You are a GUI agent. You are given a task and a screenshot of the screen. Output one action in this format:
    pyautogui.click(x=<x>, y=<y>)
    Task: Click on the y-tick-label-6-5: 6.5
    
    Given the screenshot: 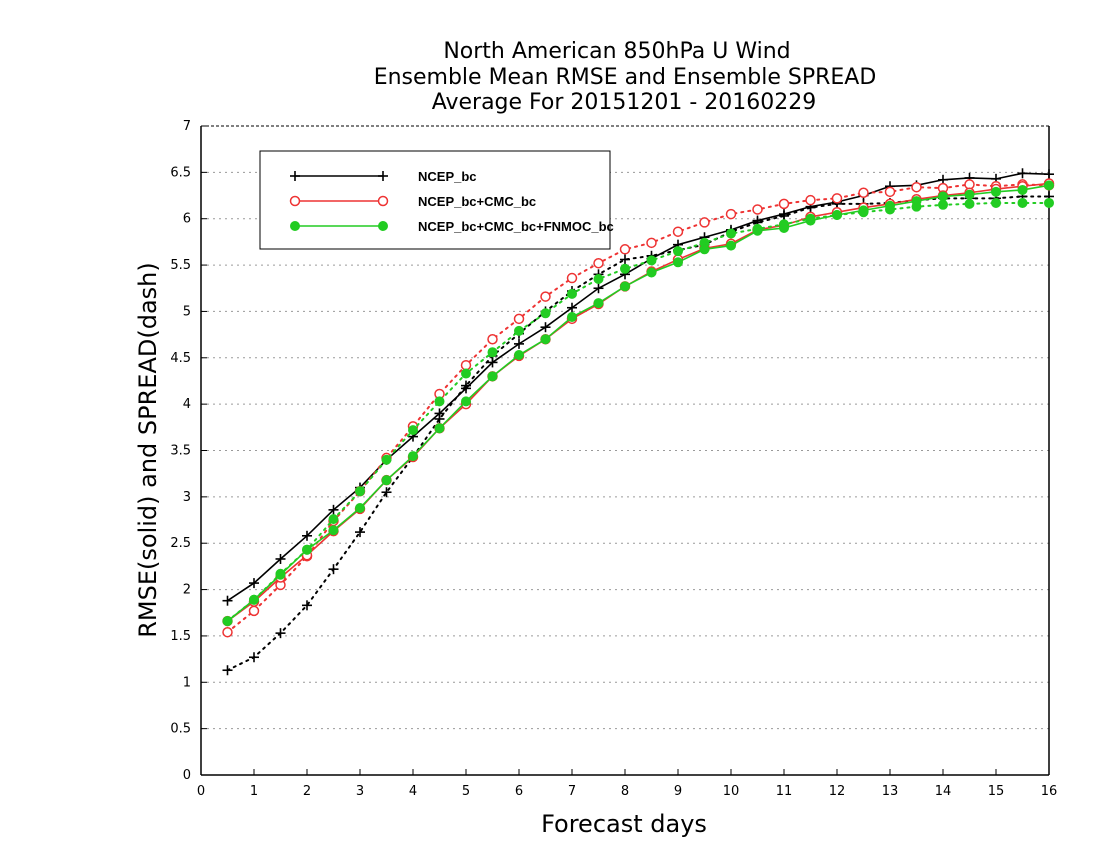 What is the action you would take?
    pyautogui.click(x=180, y=172)
    